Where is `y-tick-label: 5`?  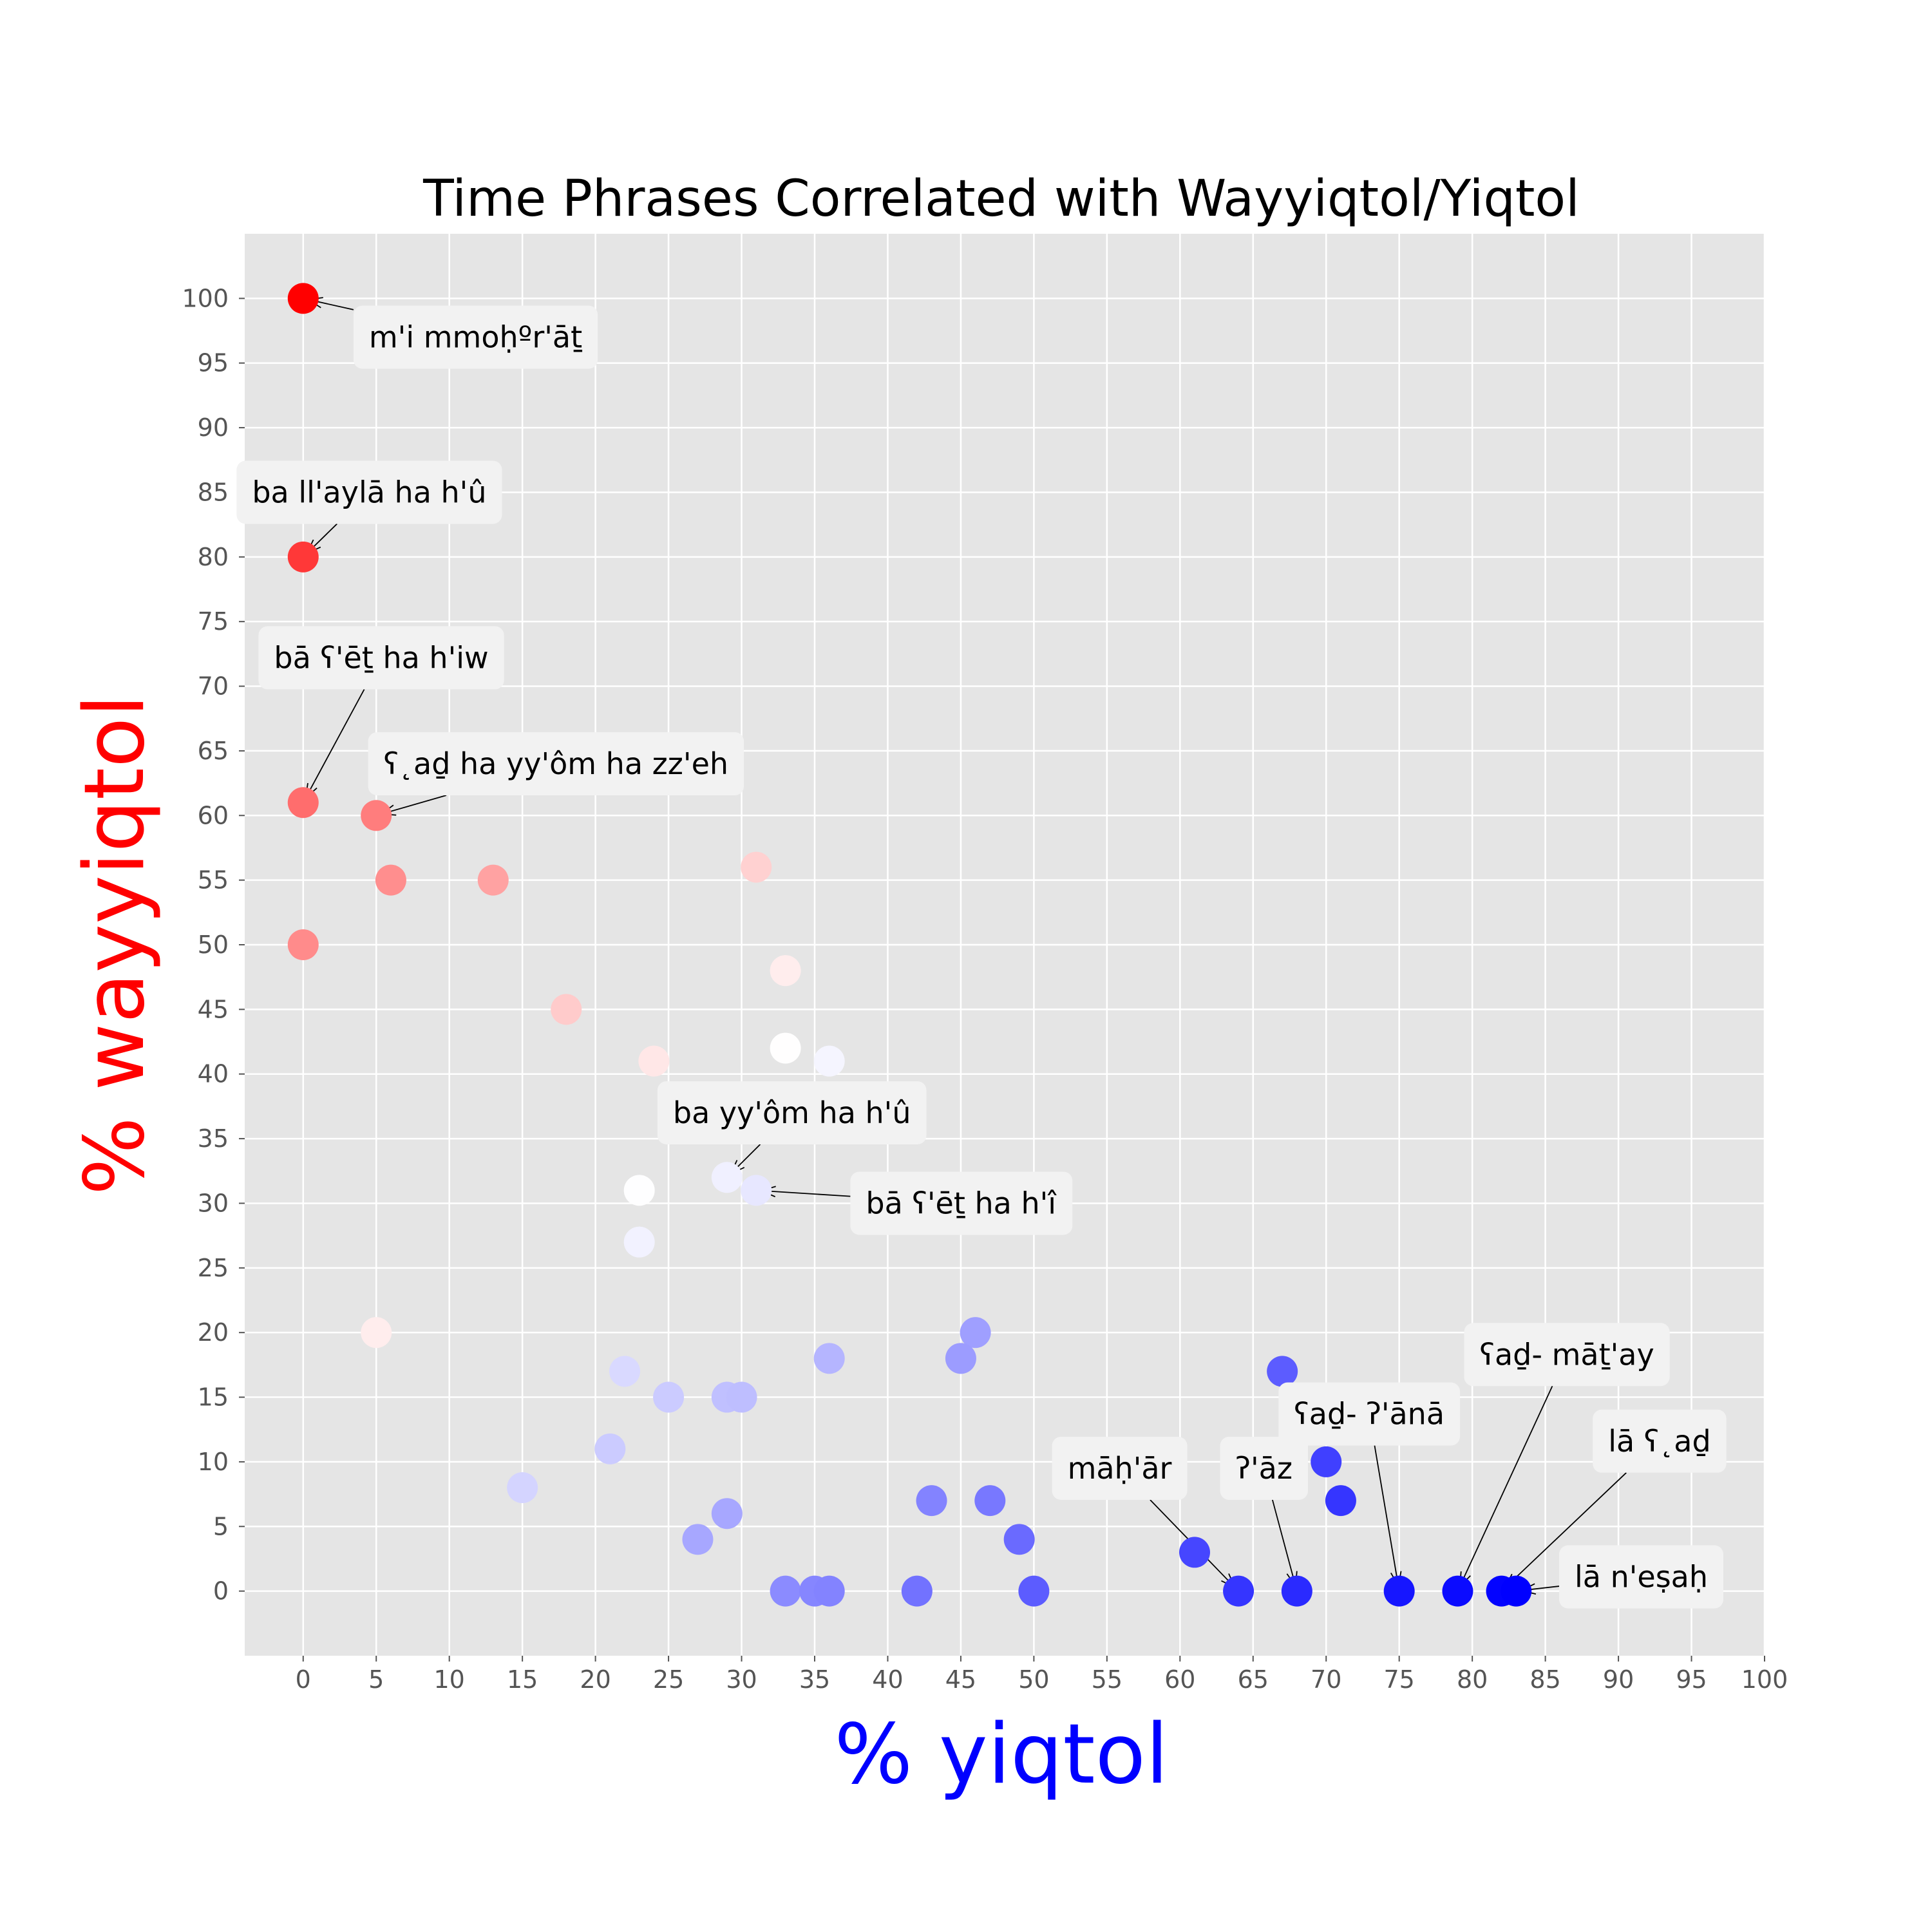
y-tick-label: 5 is located at coordinates (221, 1526).